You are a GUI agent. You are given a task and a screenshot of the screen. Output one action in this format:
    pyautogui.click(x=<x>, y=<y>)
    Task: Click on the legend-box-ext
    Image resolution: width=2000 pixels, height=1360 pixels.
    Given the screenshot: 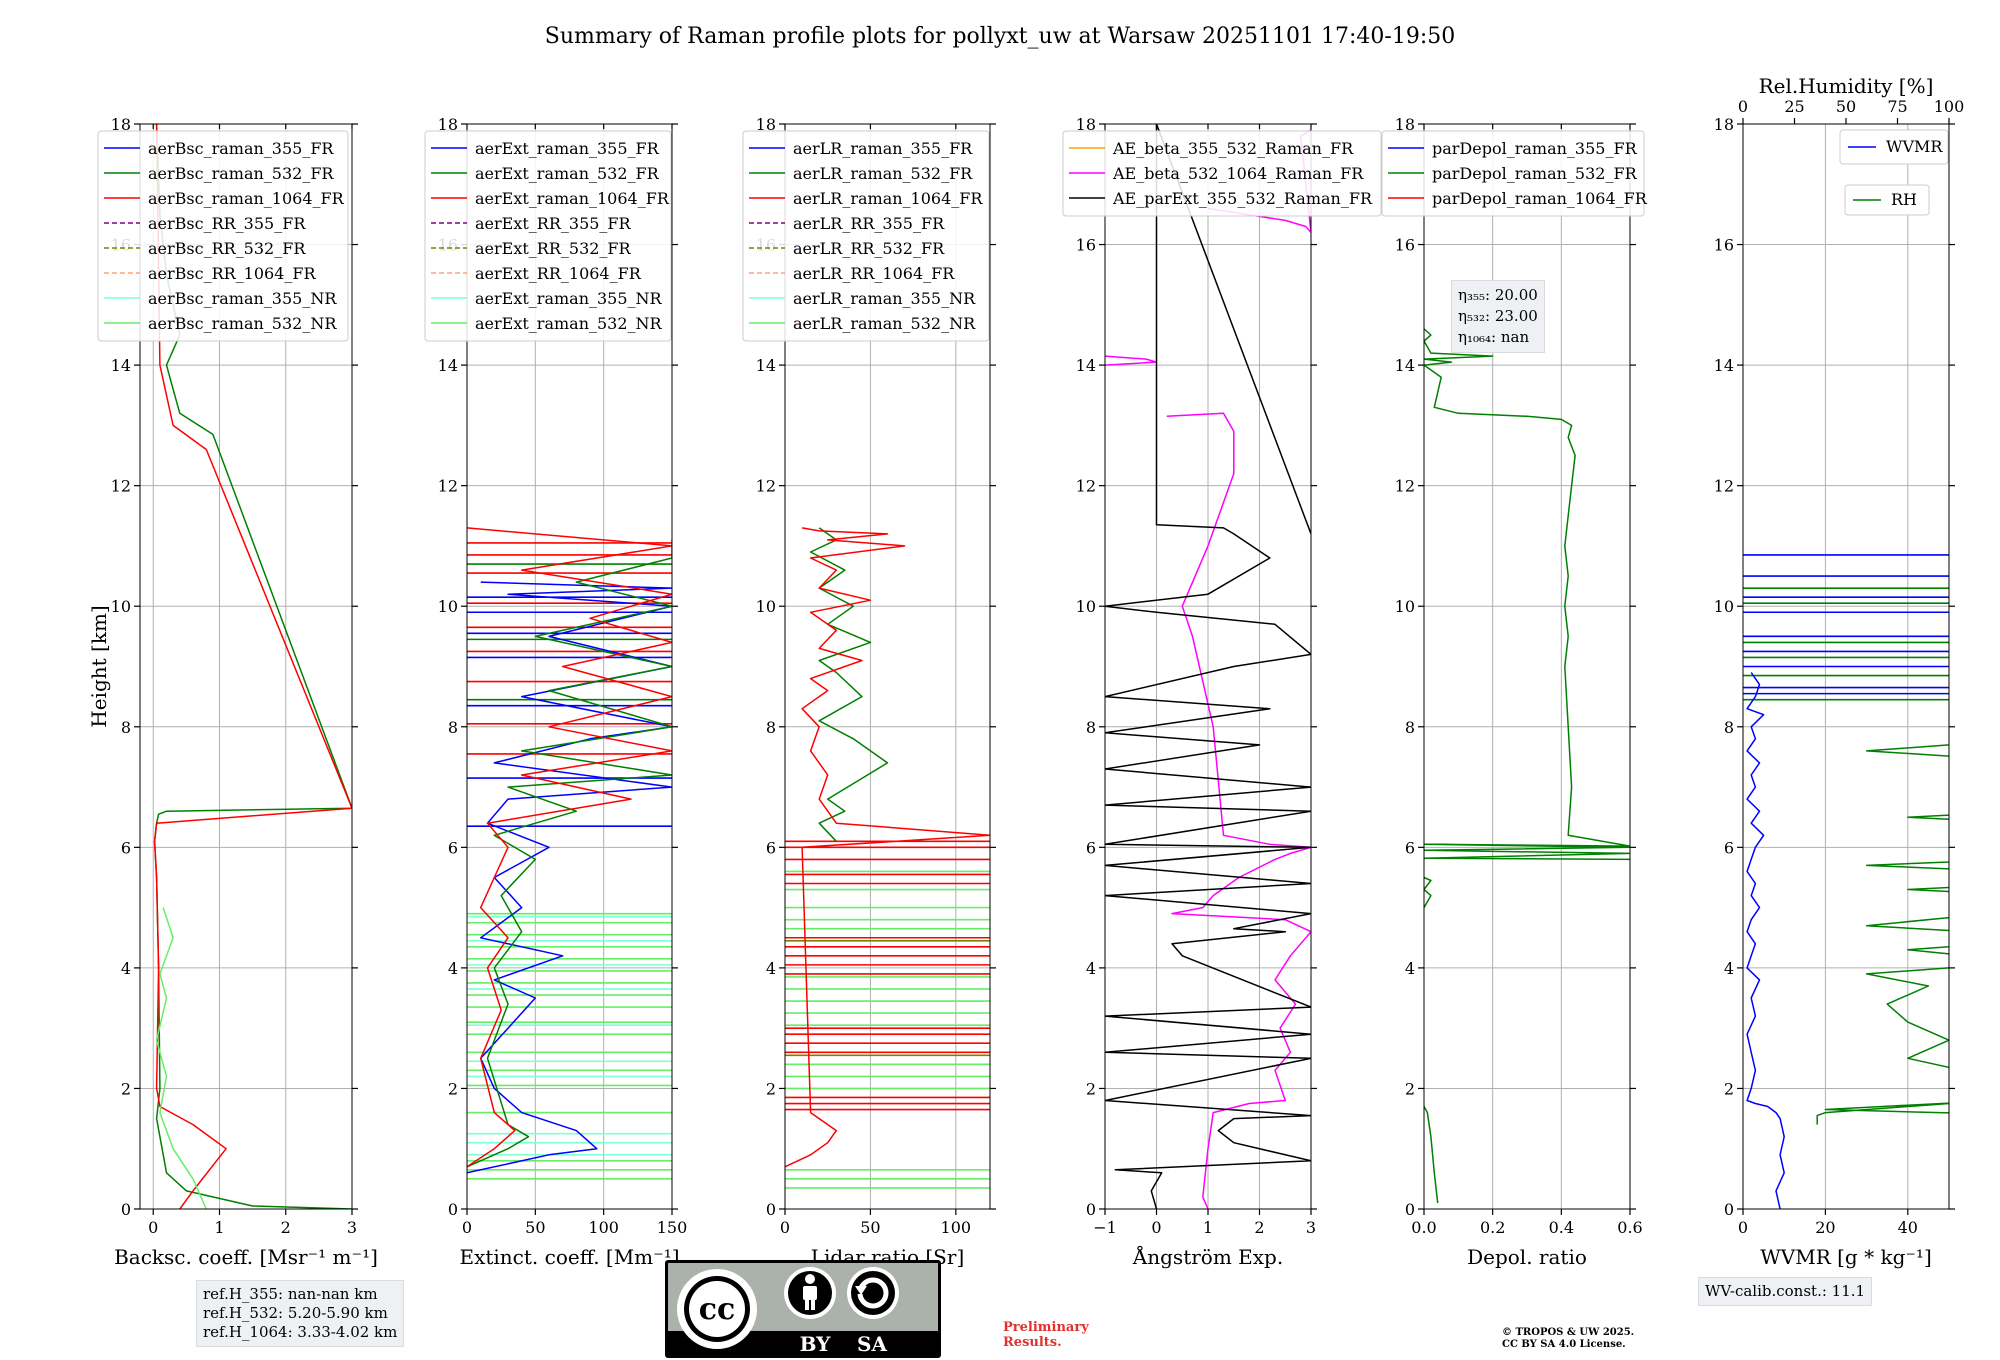 What is the action you would take?
    pyautogui.click(x=548, y=236)
    